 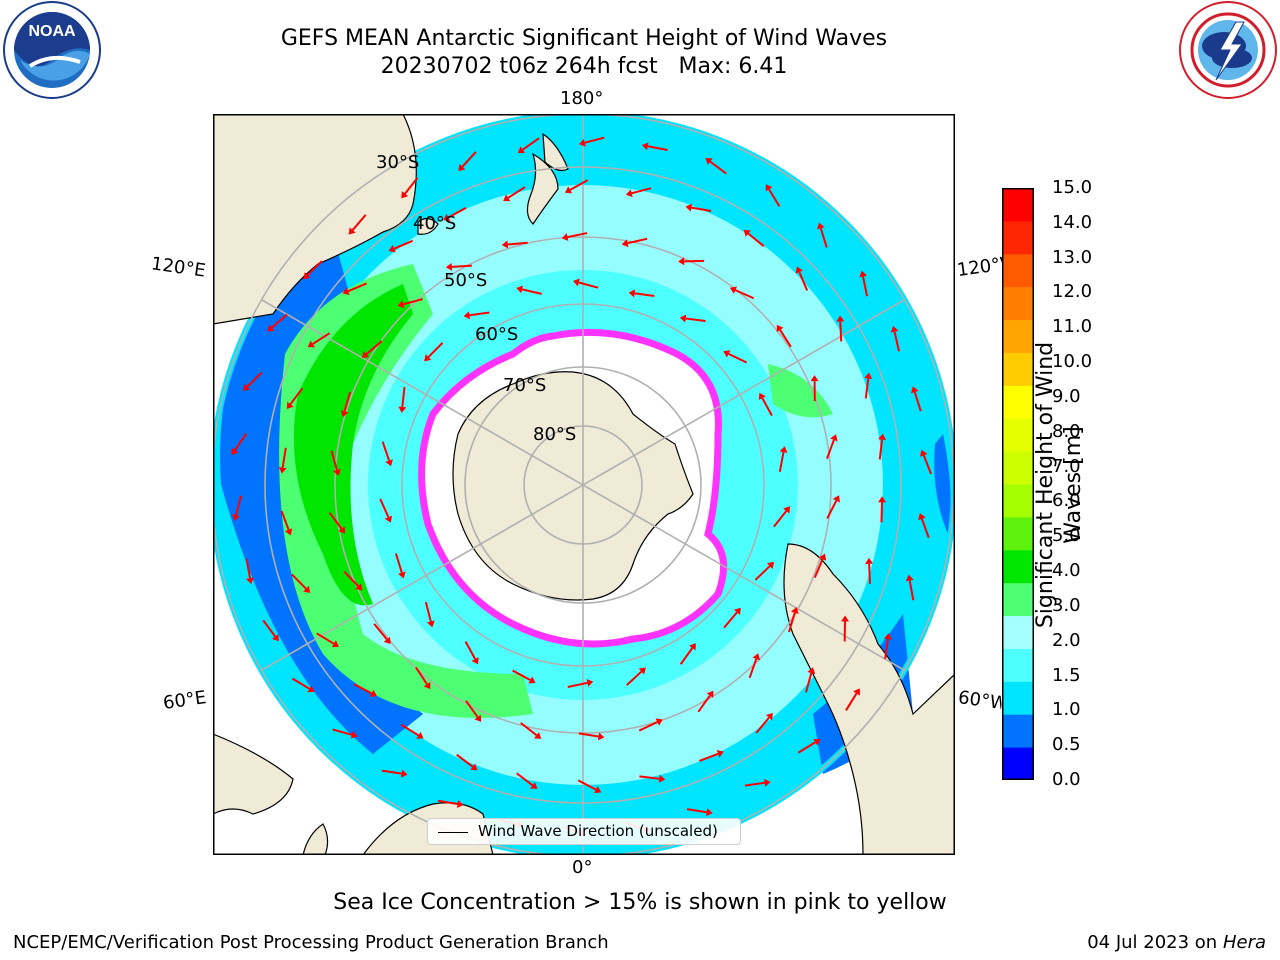 I want to click on colorbar-tick-label: 13.0, so click(x=1072, y=257).